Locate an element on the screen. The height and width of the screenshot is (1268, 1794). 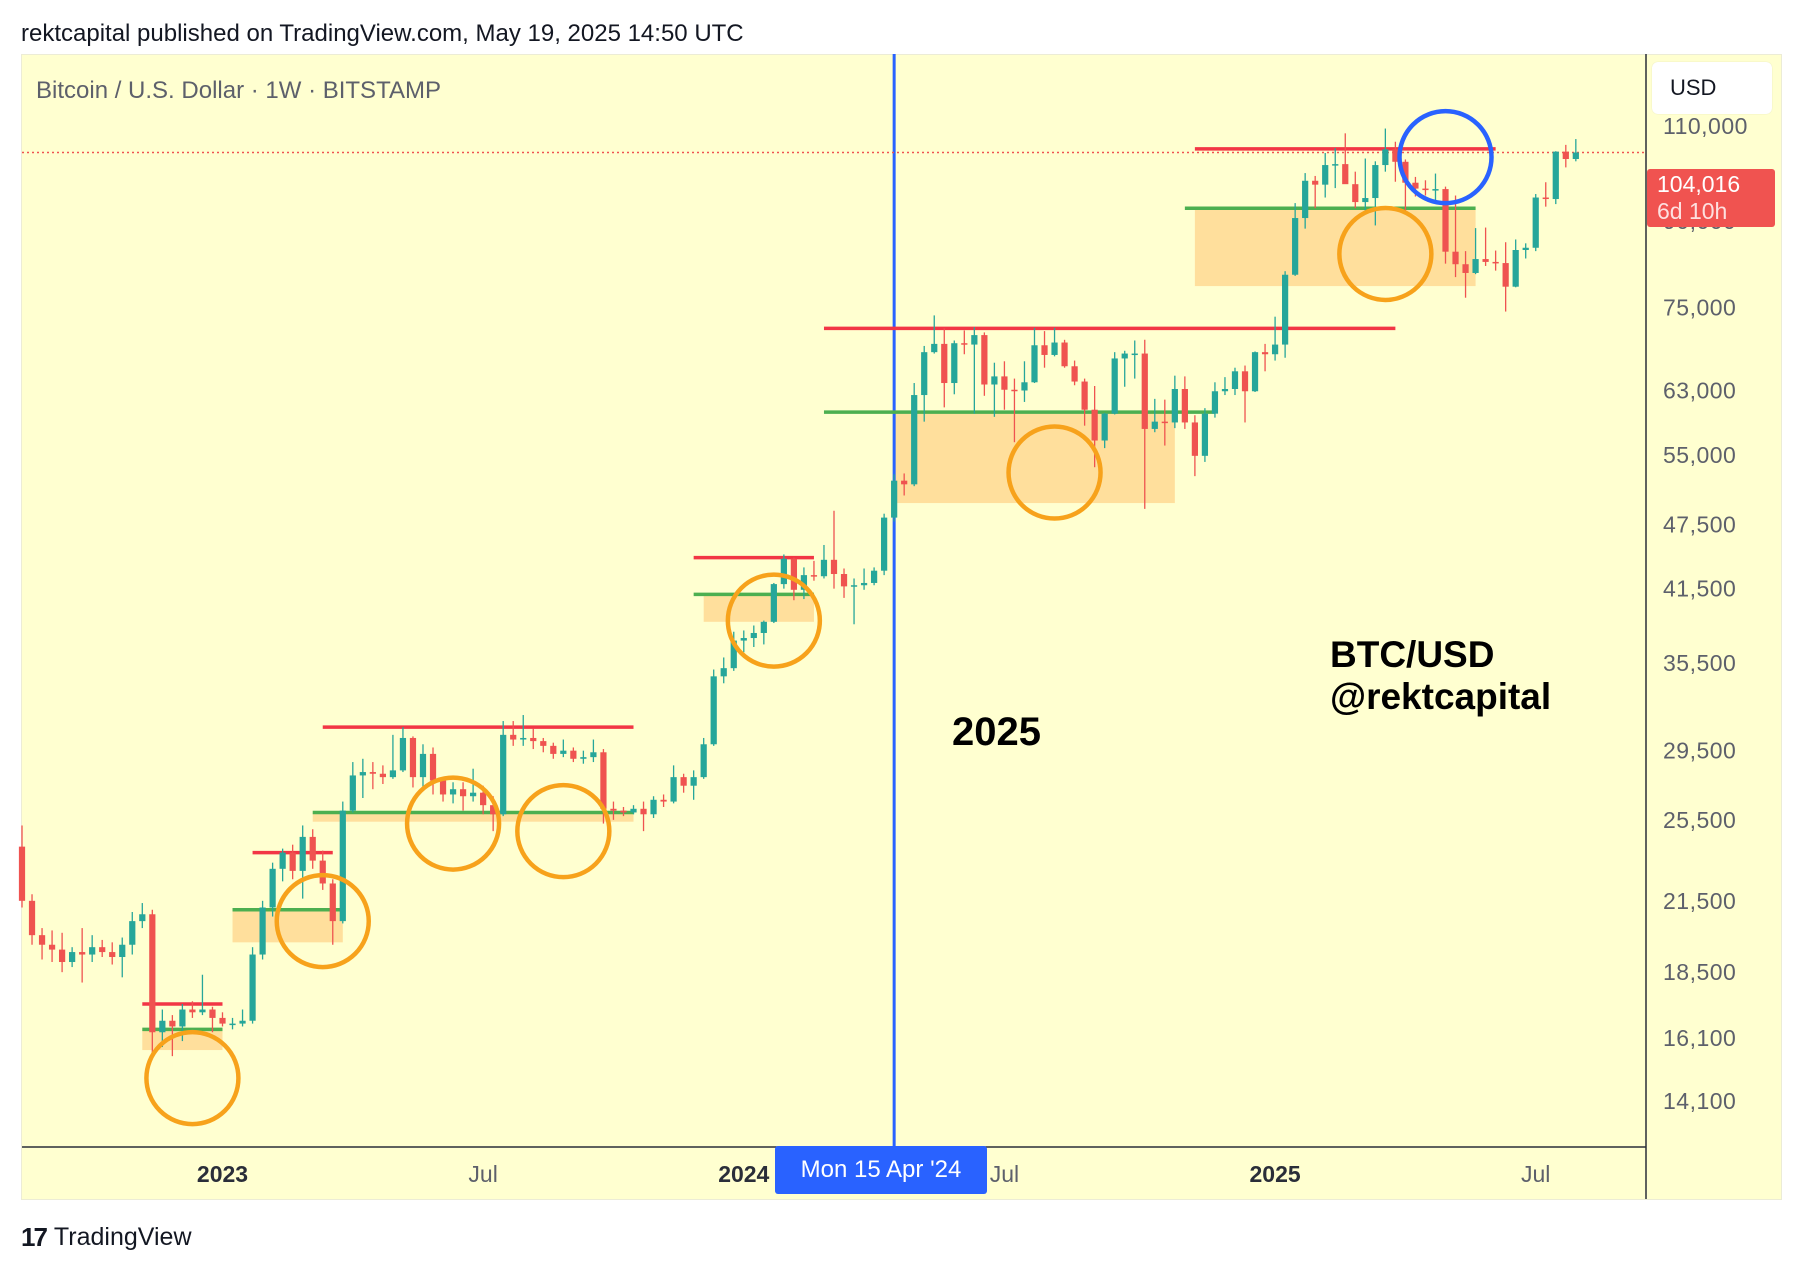
currency-selector: USD is located at coordinates (1712, 88).